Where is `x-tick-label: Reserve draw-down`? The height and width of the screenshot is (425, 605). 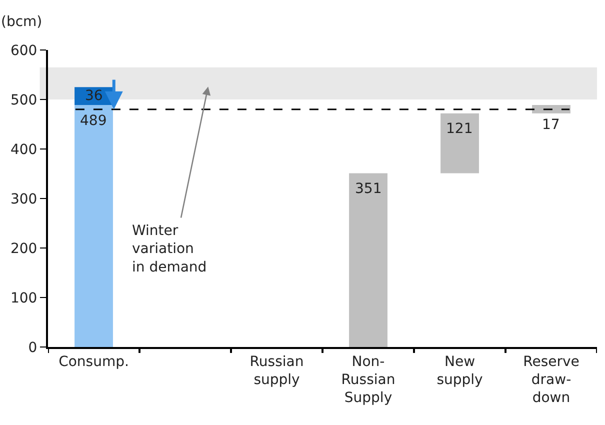
x-tick-label: Reserve draw-down is located at coordinates (551, 380).